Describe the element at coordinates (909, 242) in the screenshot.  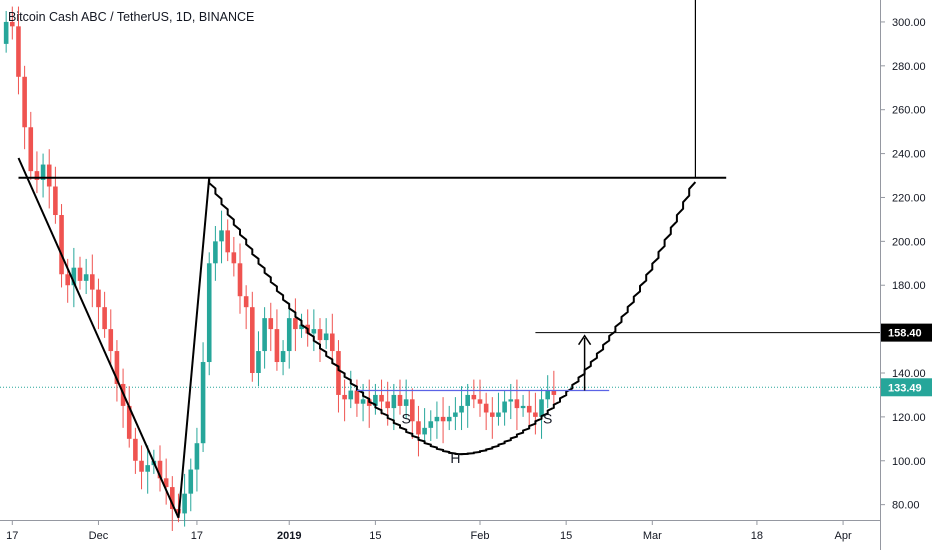
I see `y-tick-label: 200.00` at that location.